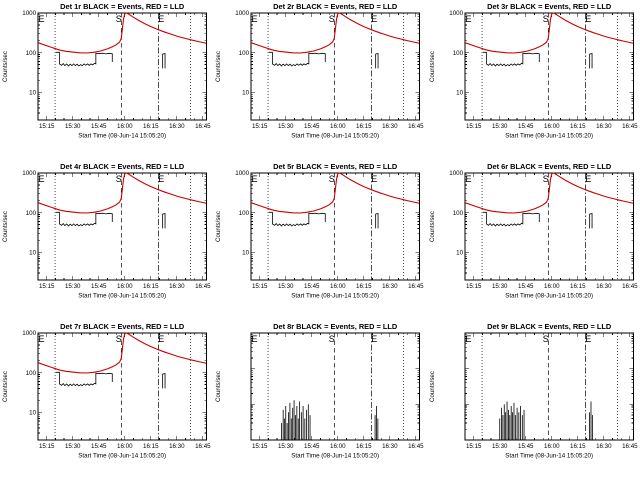 The height and width of the screenshot is (480, 640). I want to click on panel-title: Det 3r BLACK = Events, RED = LLD, so click(549, 6).